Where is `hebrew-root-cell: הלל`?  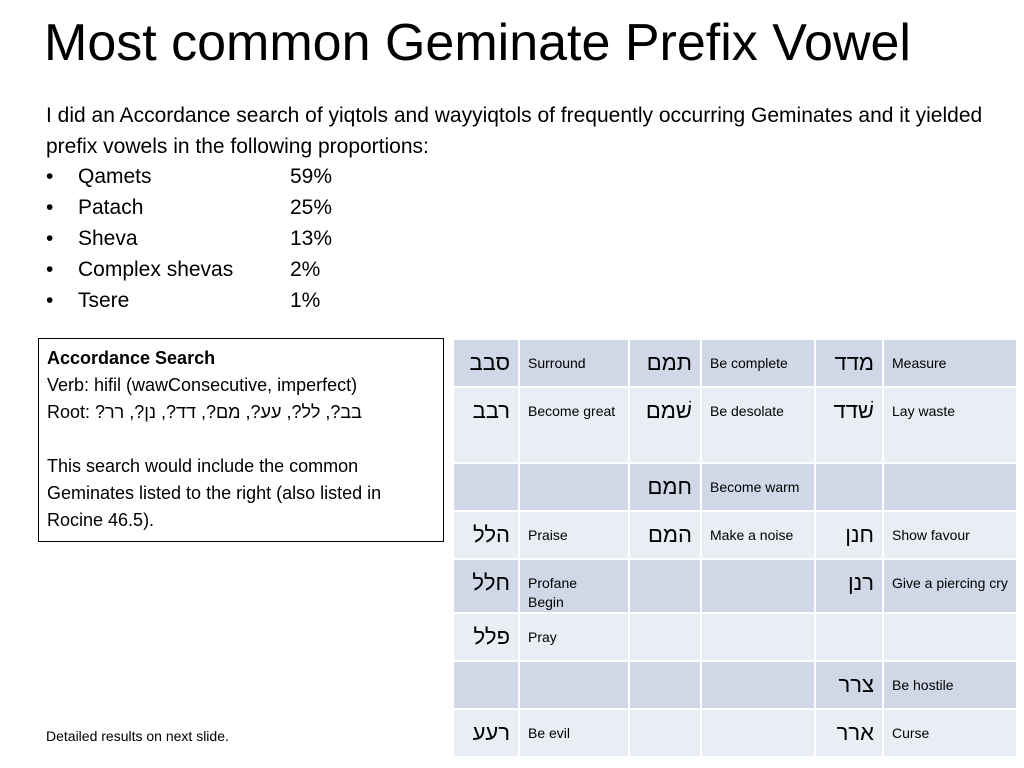
hebrew-root-cell: הלל is located at coordinates (486, 535).